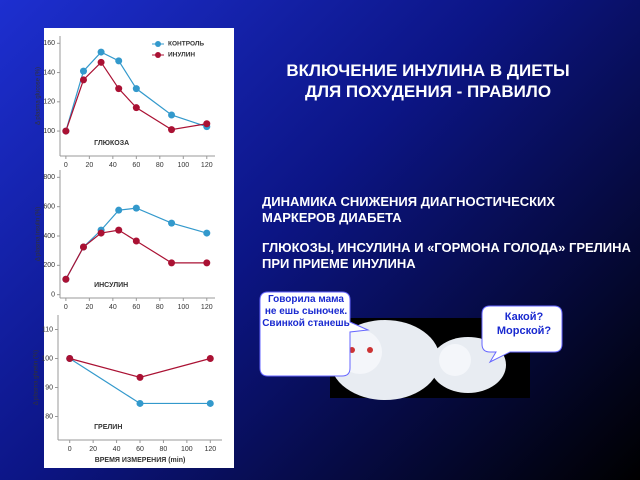 The height and width of the screenshot is (480, 640). What do you see at coordinates (49, 236) in the screenshot?
I see `y-tick-label: 400` at bounding box center [49, 236].